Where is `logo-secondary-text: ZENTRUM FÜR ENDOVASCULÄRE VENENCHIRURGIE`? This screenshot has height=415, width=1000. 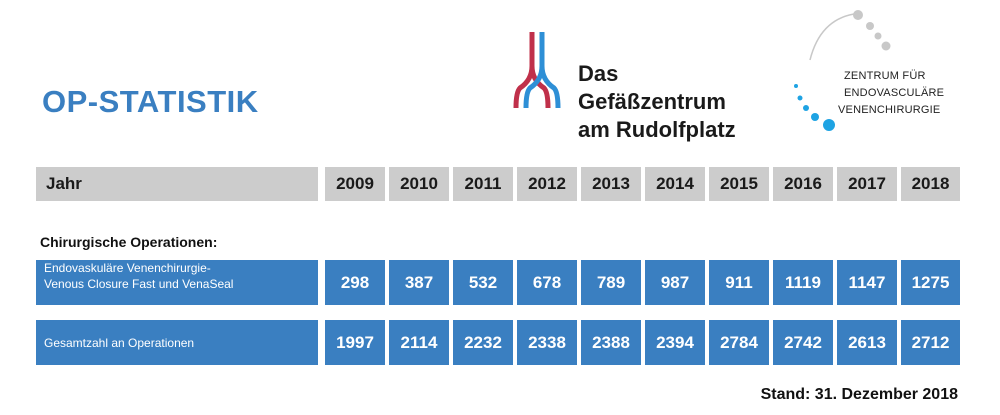
logo-secondary-text: ZENTRUM FÜR ENDOVASCULÄRE VENENCHIRURGIE is located at coordinates (888, 93).